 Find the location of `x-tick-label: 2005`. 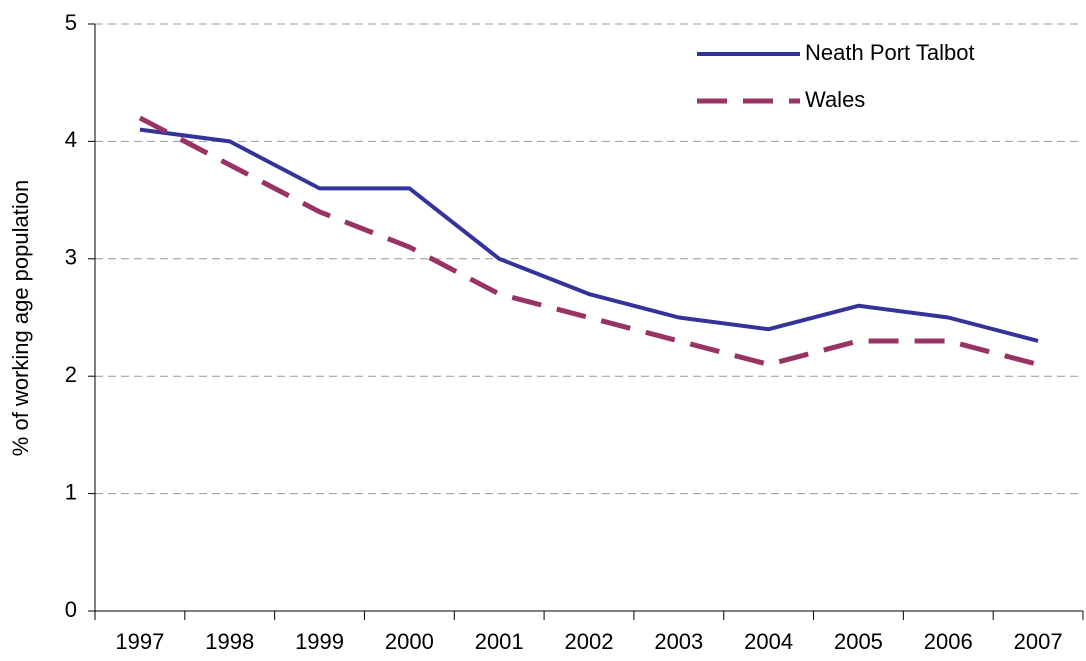

x-tick-label: 2005 is located at coordinates (858, 641).